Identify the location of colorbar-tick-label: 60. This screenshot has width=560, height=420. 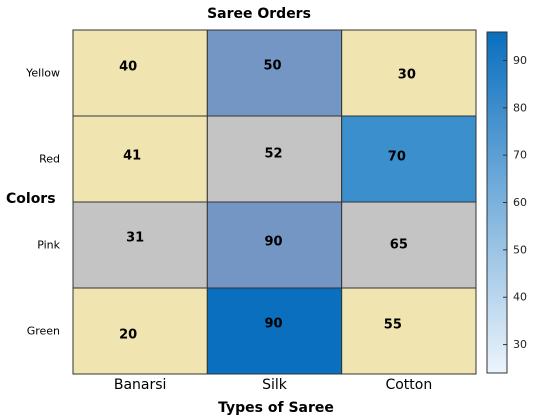
(520, 202).